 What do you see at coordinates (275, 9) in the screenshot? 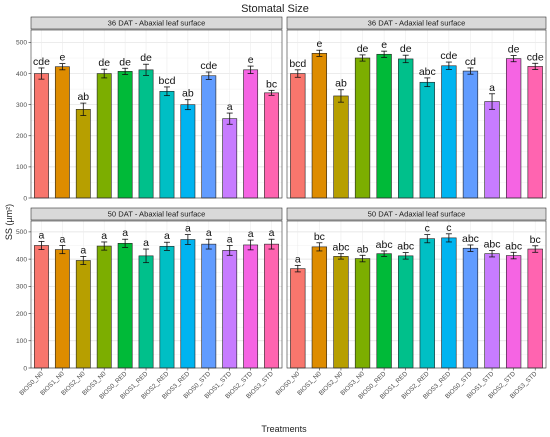
I see `chart-title: Stomatal Size` at bounding box center [275, 9].